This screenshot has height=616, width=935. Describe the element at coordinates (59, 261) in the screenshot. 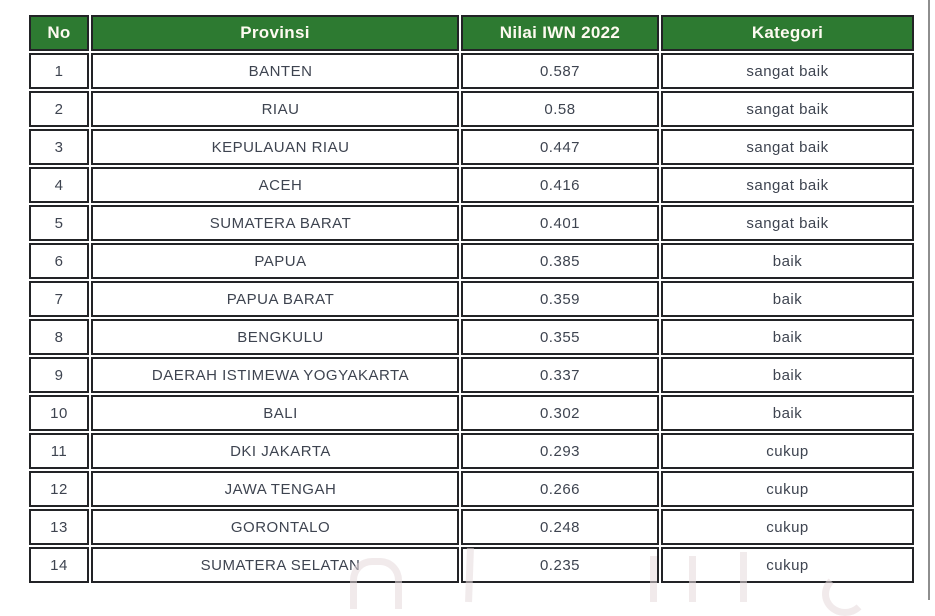

I see `cell-no: 6` at that location.